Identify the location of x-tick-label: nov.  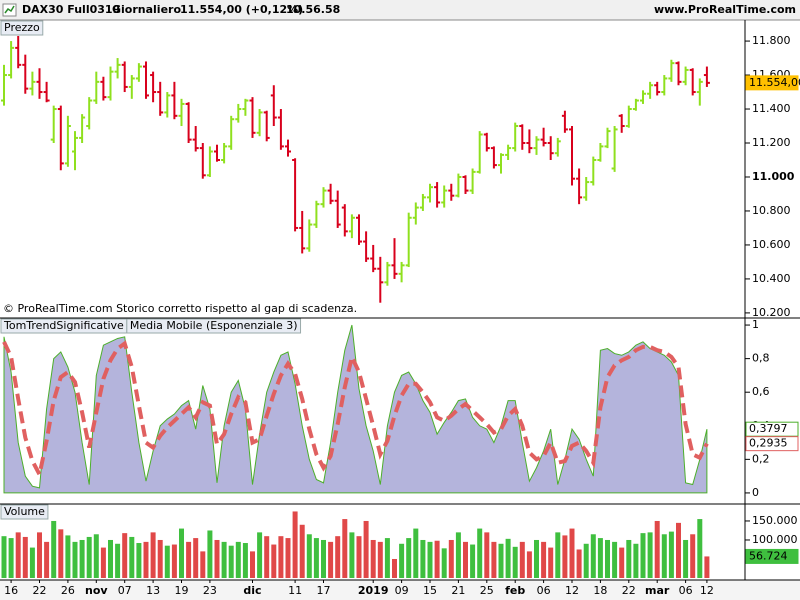
(96, 590).